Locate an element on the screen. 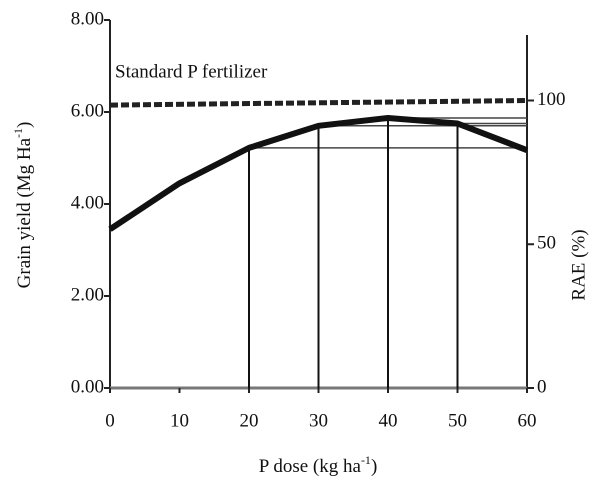 The width and height of the screenshot is (594, 484). x-tick-label: 10 is located at coordinates (179, 420).